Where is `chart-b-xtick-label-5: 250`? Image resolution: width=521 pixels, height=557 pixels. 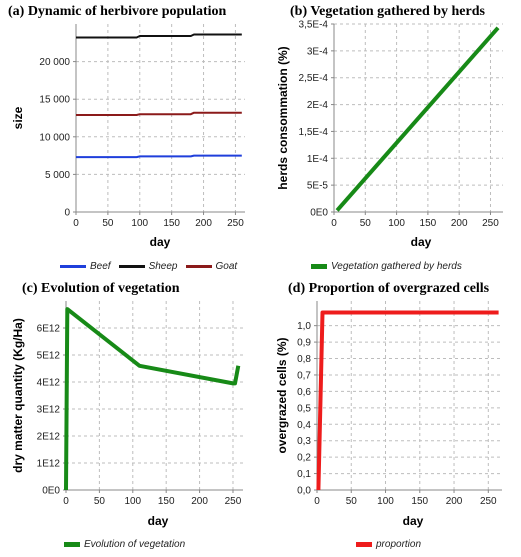 chart-b-xtick-label-5: 250 is located at coordinates (490, 223).